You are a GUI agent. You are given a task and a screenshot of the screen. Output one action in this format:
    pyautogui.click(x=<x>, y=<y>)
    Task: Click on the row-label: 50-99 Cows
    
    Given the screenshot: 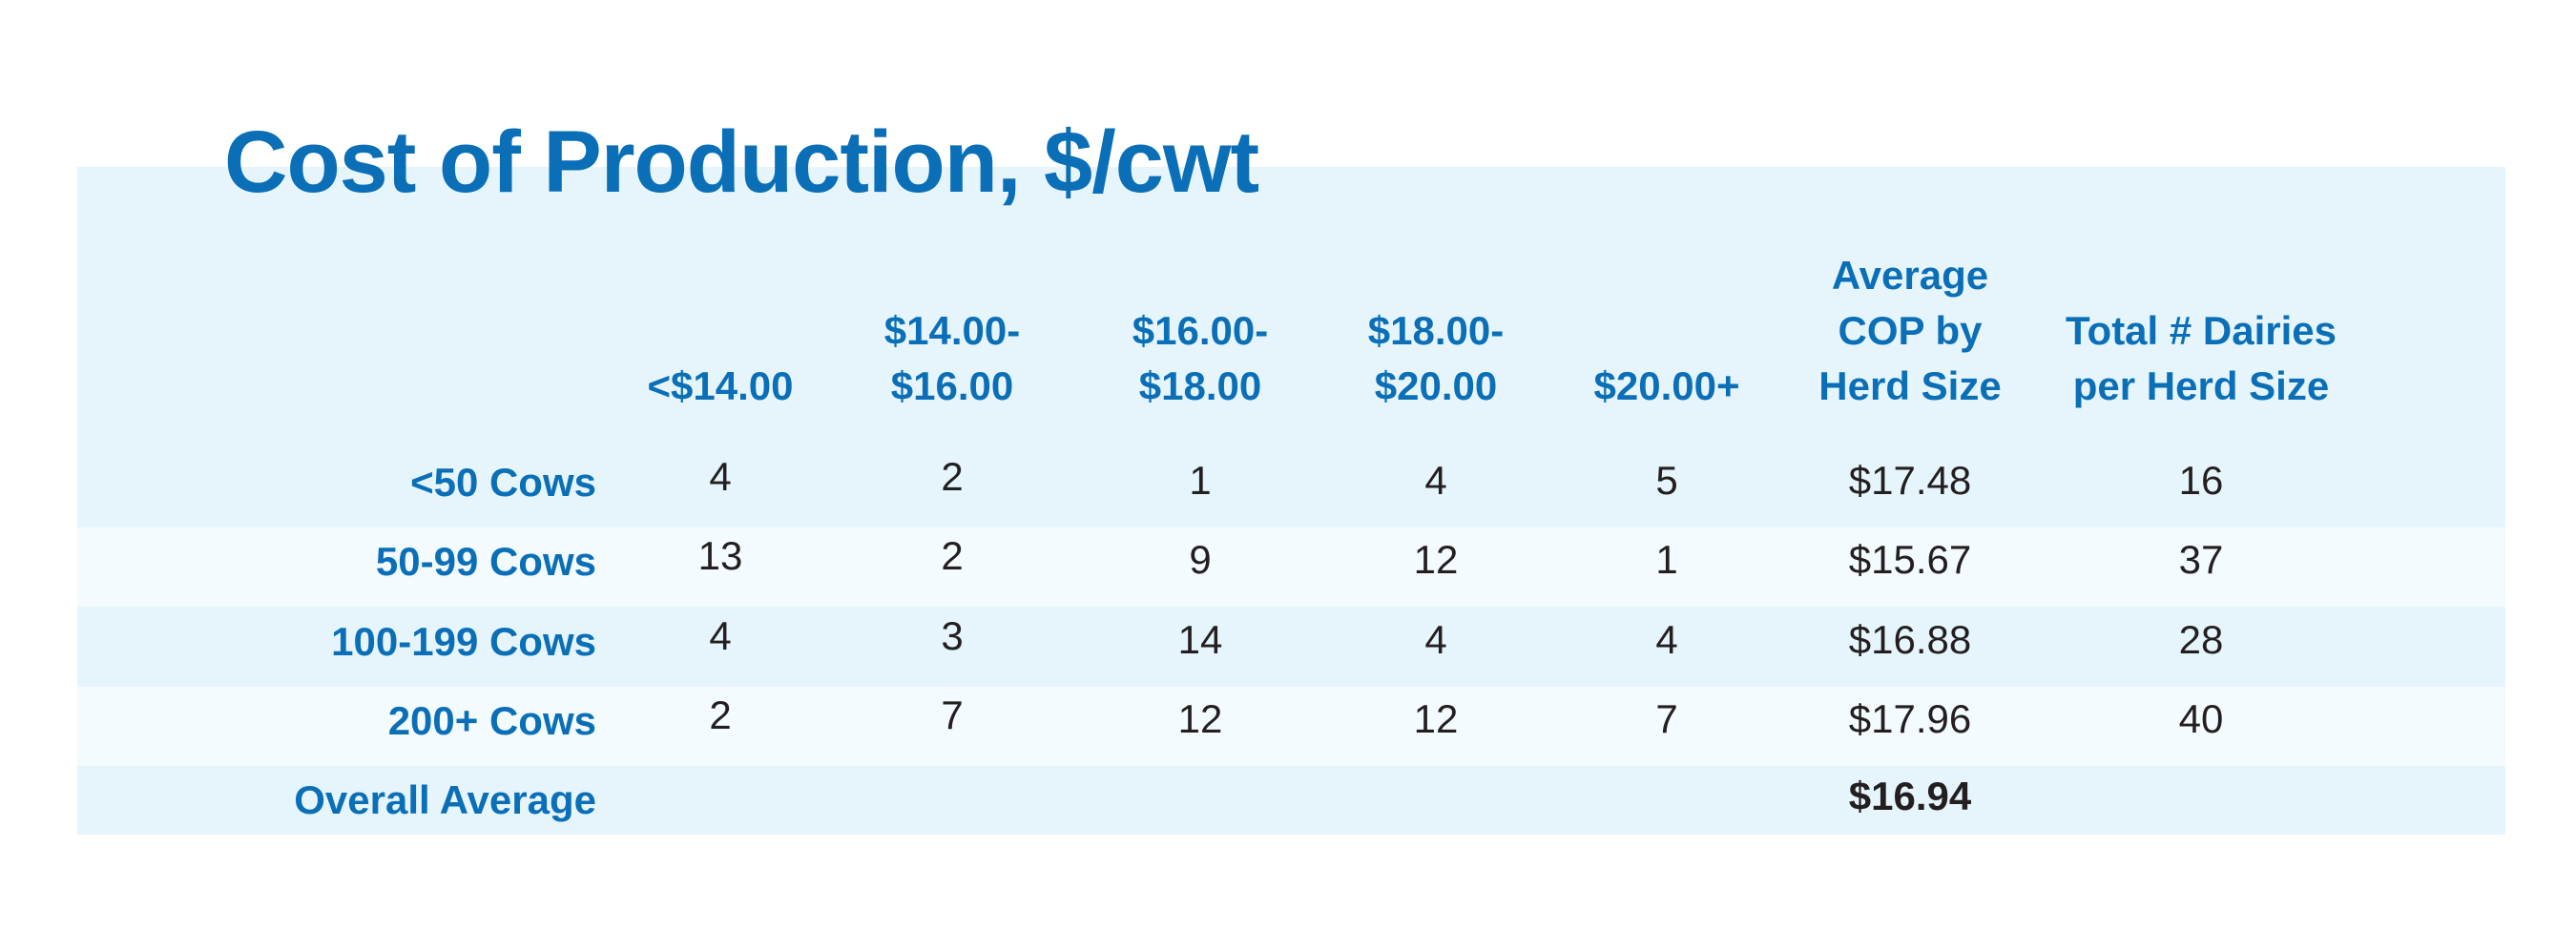 What is the action you would take?
    pyautogui.click(x=485, y=561)
    